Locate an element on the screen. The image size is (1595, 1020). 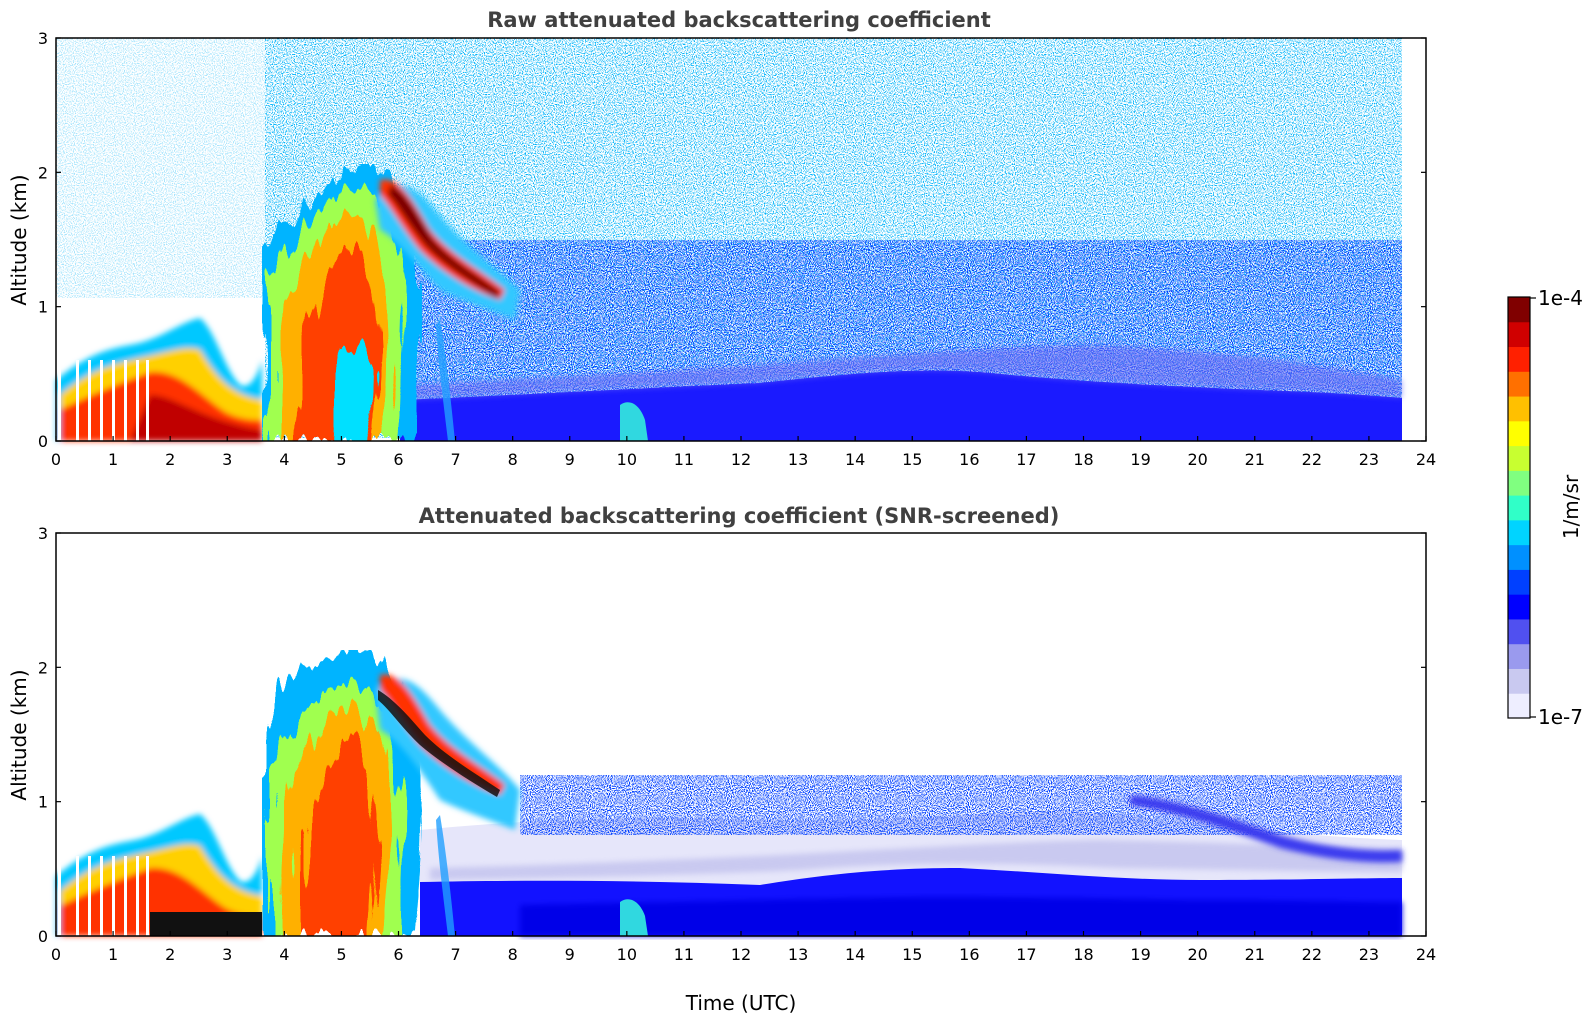
x-tick-label: 23 is located at coordinates (1369, 459).